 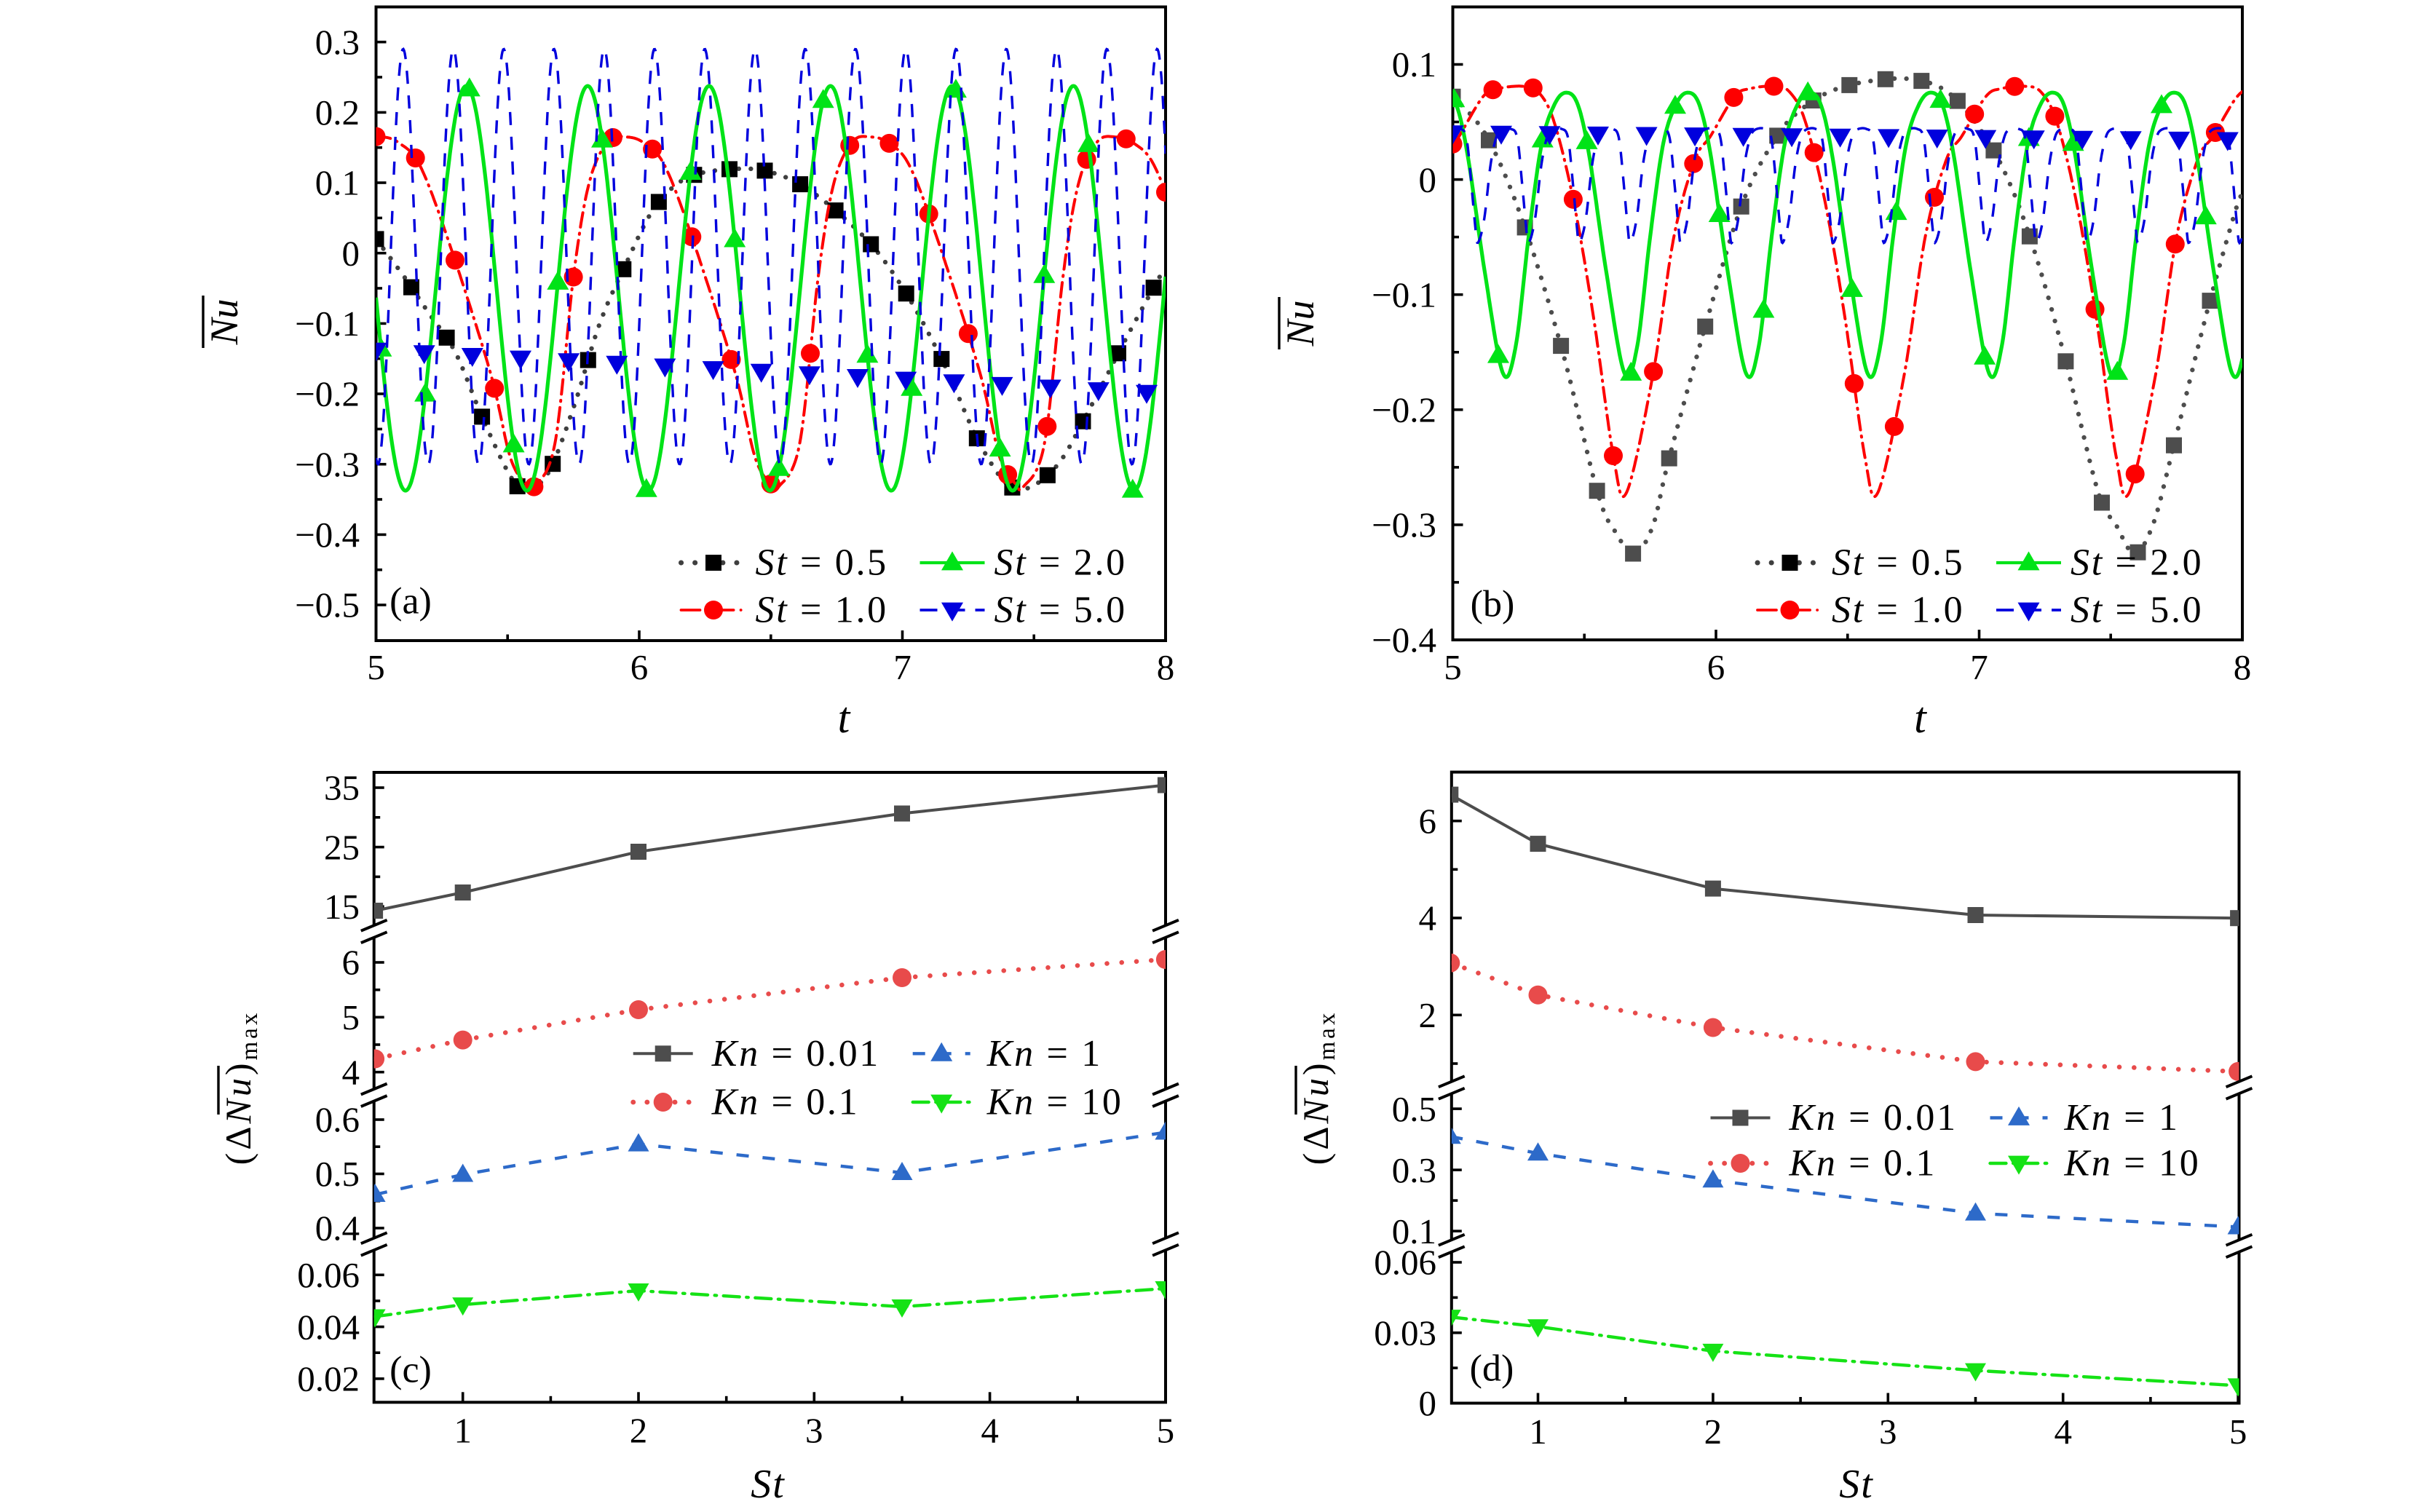 What do you see at coordinates (1492, 1369) in the screenshot?
I see `svg-text: (d)` at bounding box center [1492, 1369].